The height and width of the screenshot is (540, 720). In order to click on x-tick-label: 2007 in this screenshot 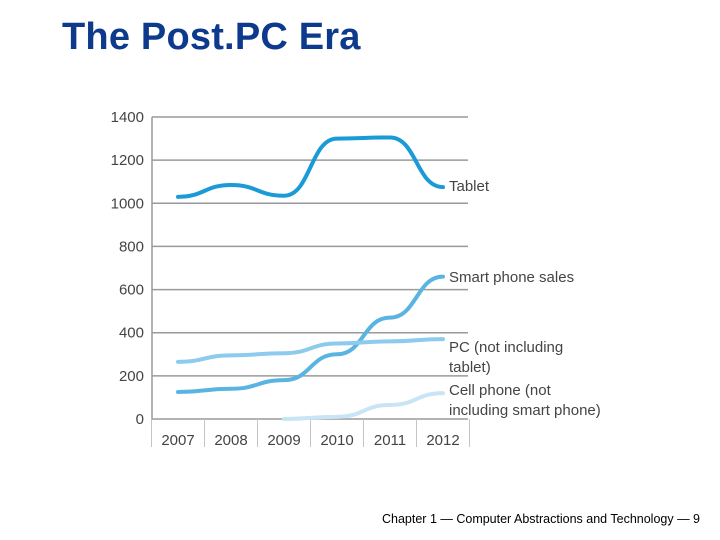, I will do `click(177, 440)`.